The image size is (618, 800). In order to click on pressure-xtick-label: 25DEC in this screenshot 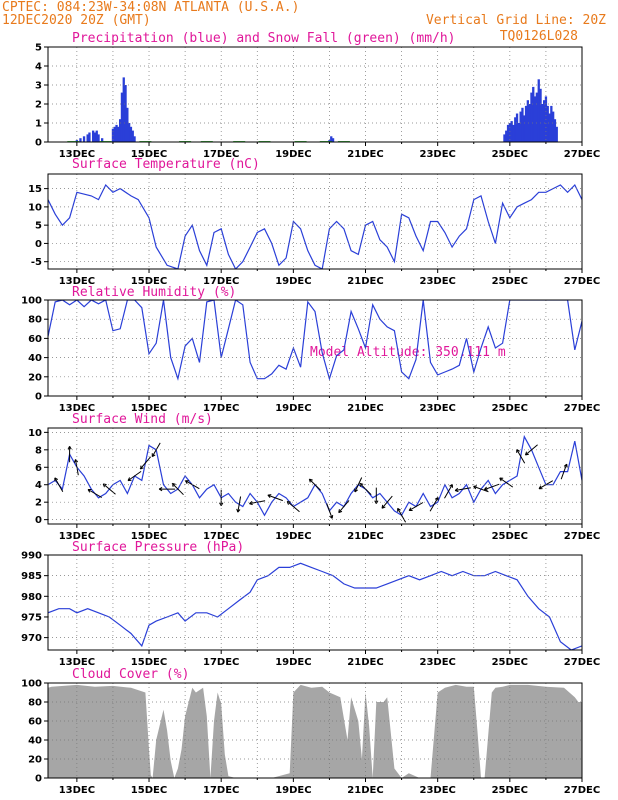, I will do `click(510, 662)`.